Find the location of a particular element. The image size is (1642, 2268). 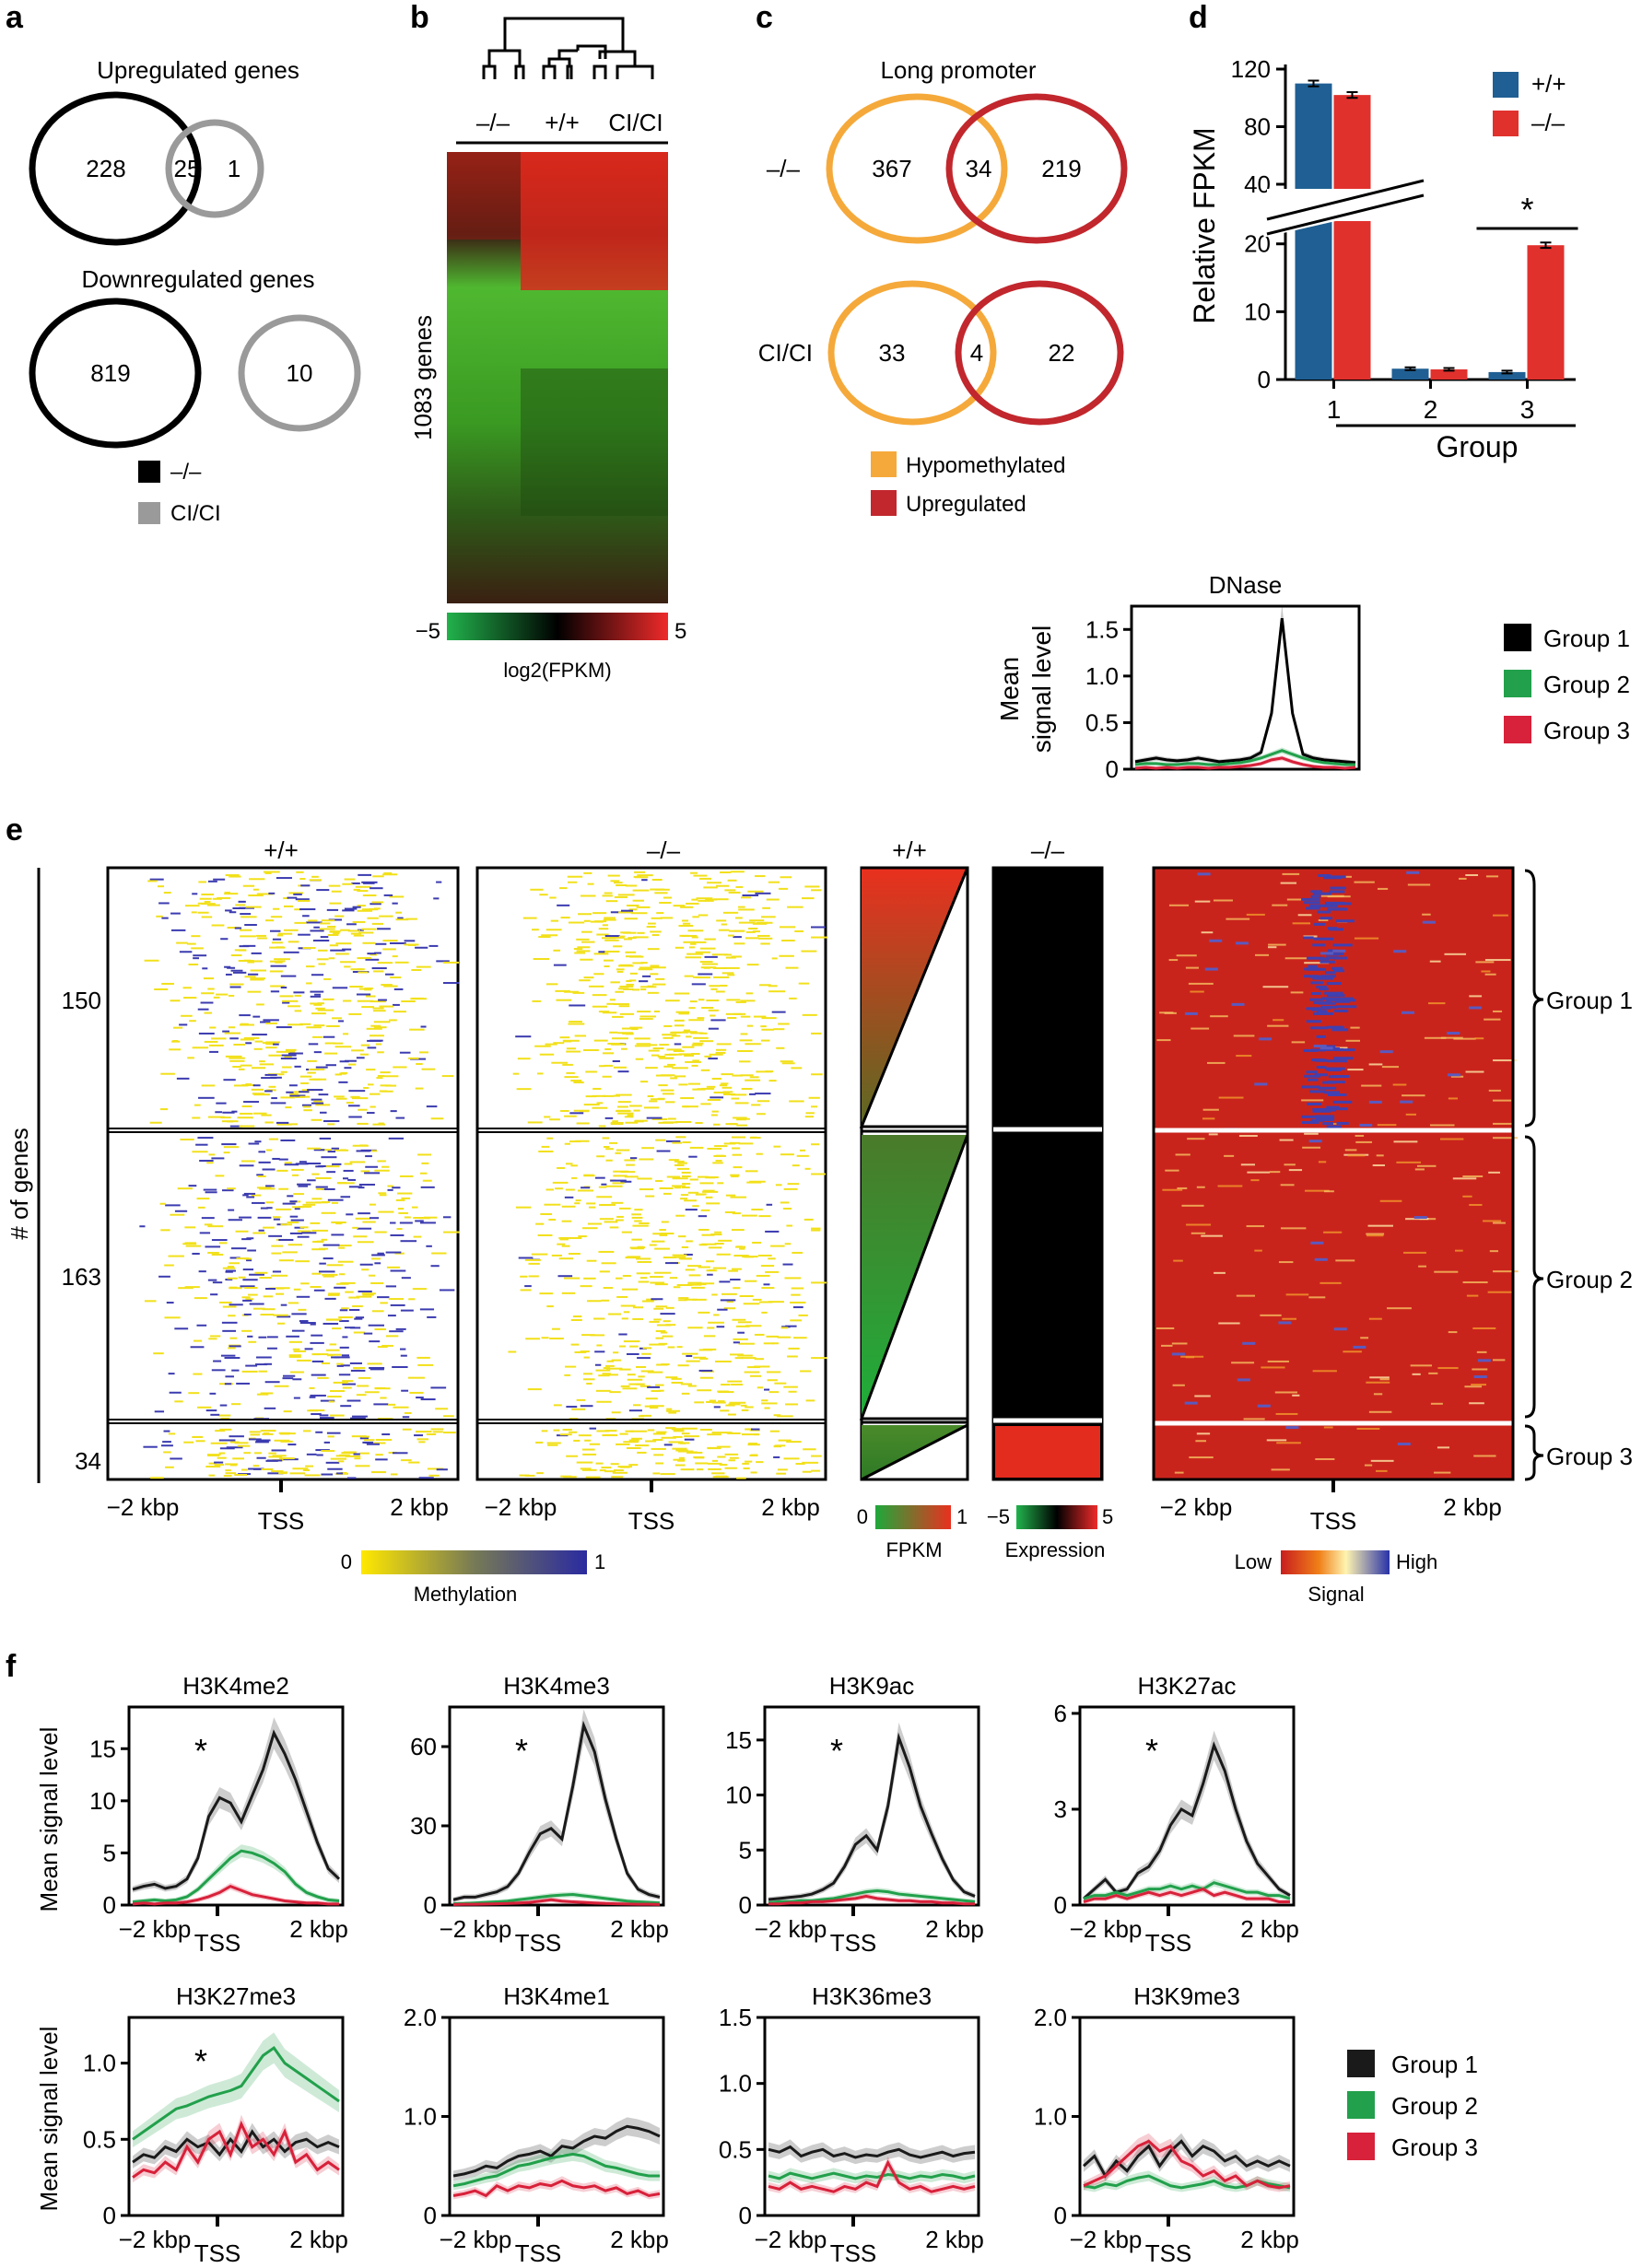

f-legend-label-group1: Group 1 is located at coordinates (1434, 2064).